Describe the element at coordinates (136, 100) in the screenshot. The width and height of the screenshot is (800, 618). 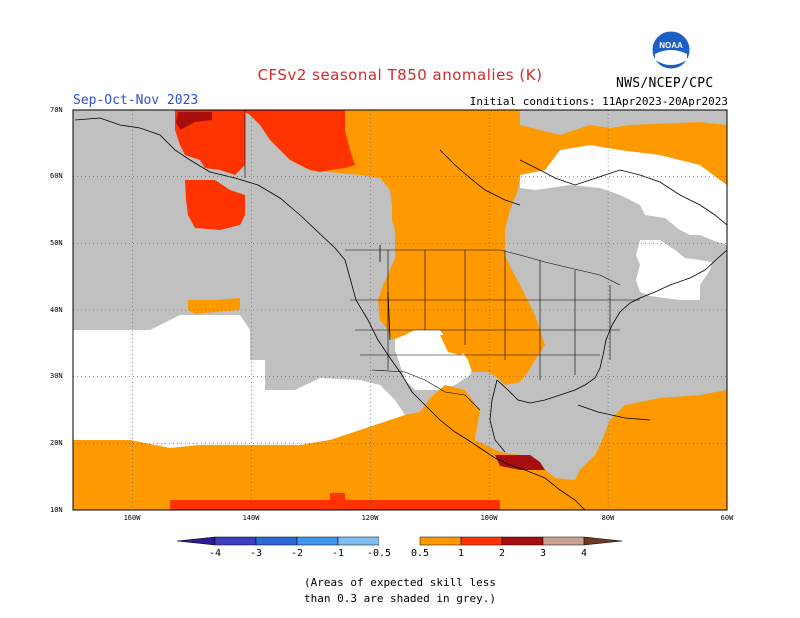
I see `season-label: Sep-Oct-Nov 2023` at that location.